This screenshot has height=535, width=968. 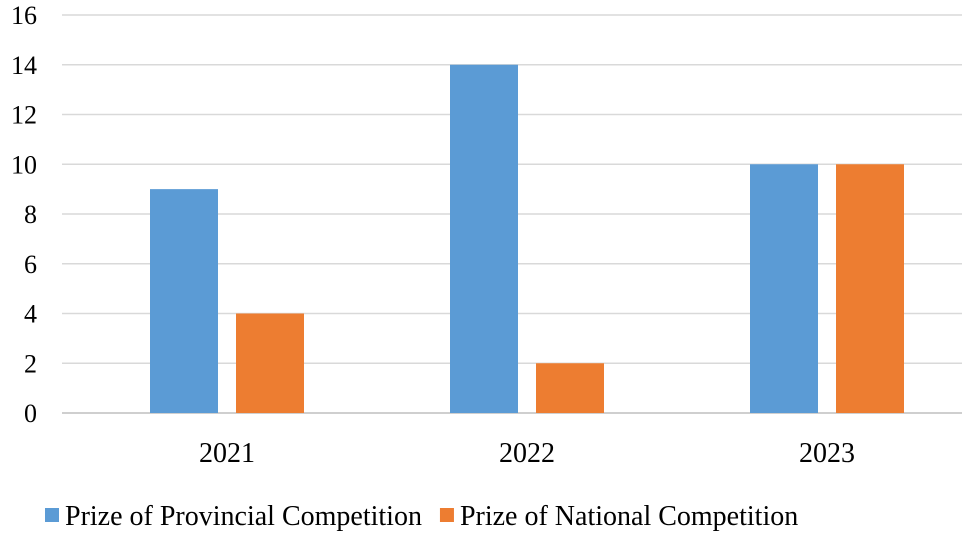 What do you see at coordinates (484, 238) in the screenshot?
I see `bar-provincial-2022` at bounding box center [484, 238].